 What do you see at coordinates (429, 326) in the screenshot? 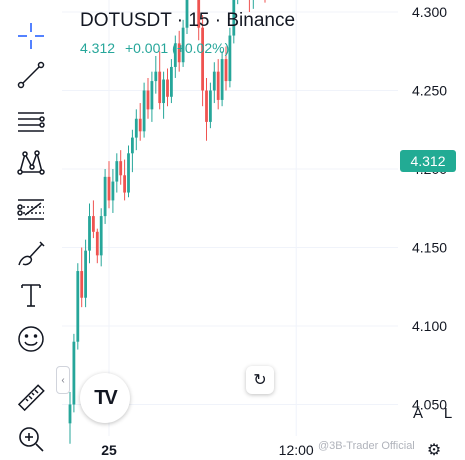
I see `price-tick-label: 4.100` at bounding box center [429, 326].